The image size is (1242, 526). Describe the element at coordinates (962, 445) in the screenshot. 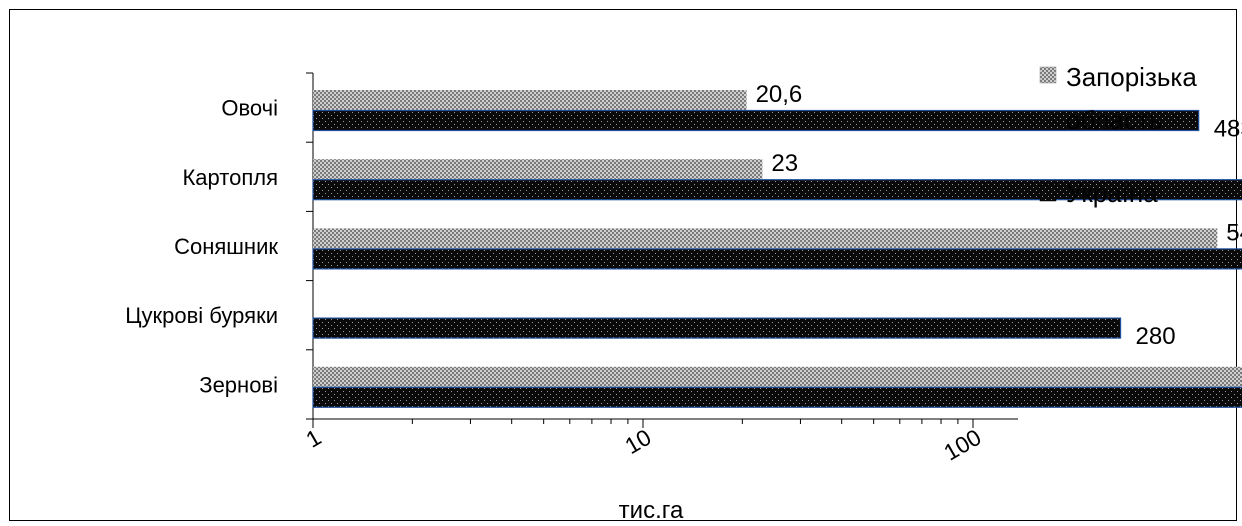

I see `x-tick-label: 100` at that location.